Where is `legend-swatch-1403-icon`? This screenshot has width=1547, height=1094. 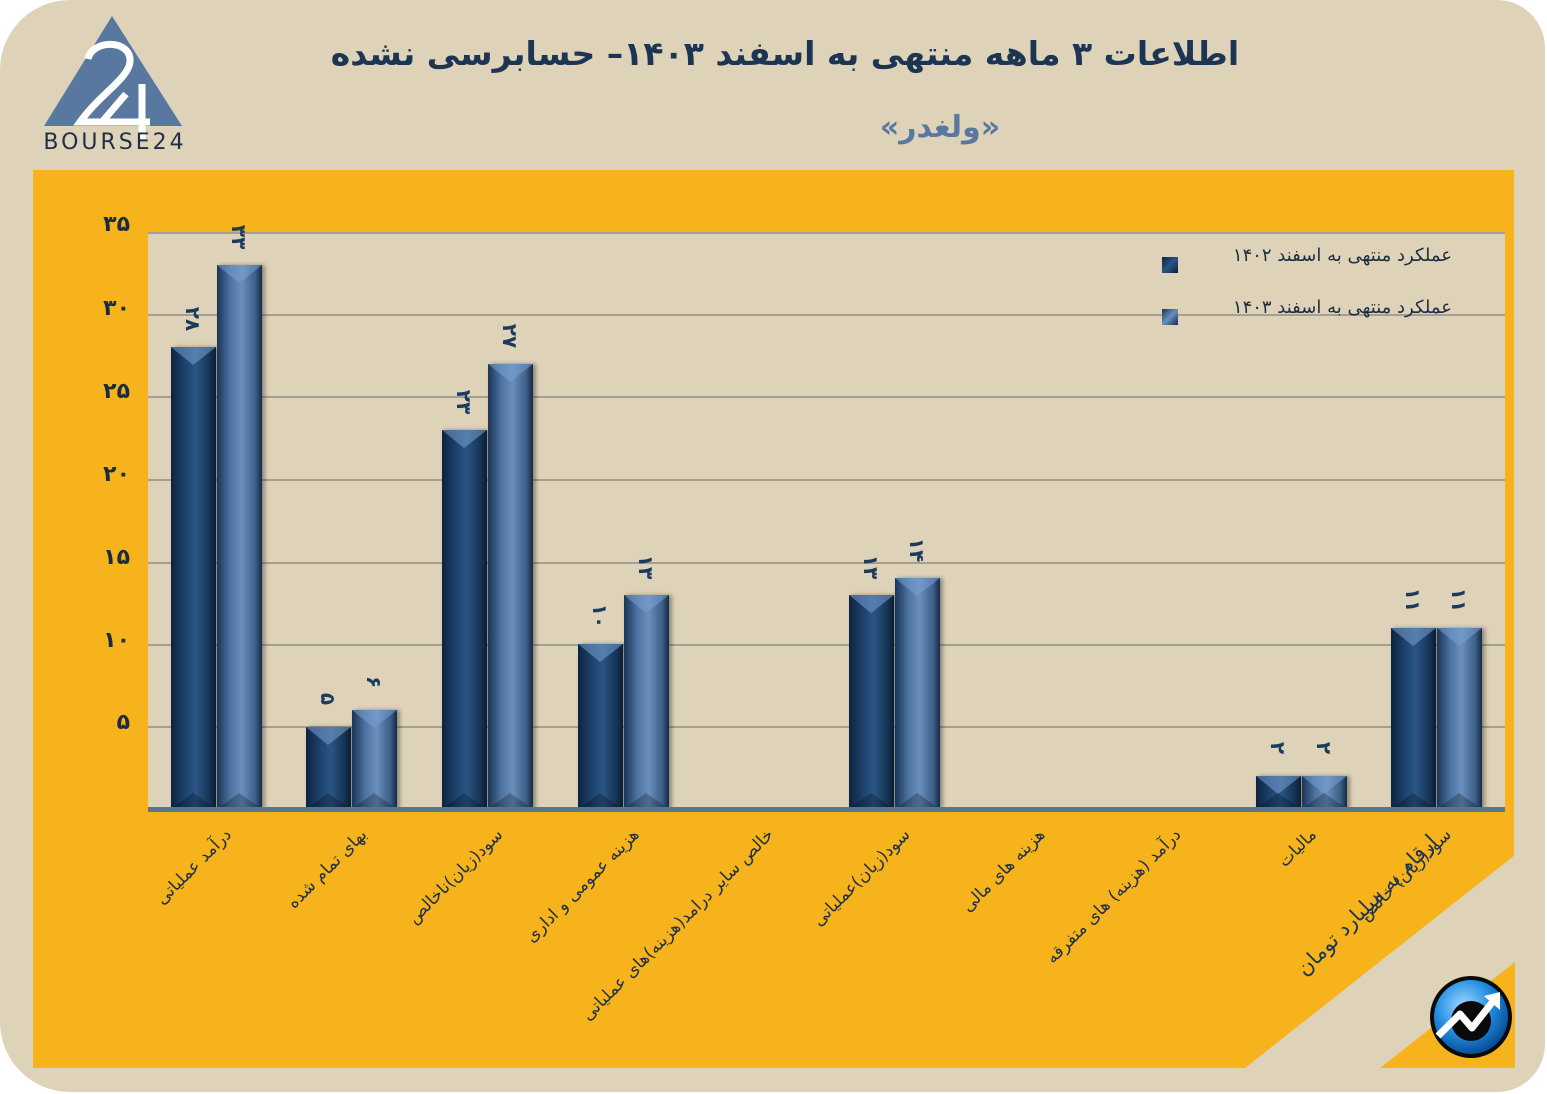
legend-swatch-1403-icon is located at coordinates (1170, 317).